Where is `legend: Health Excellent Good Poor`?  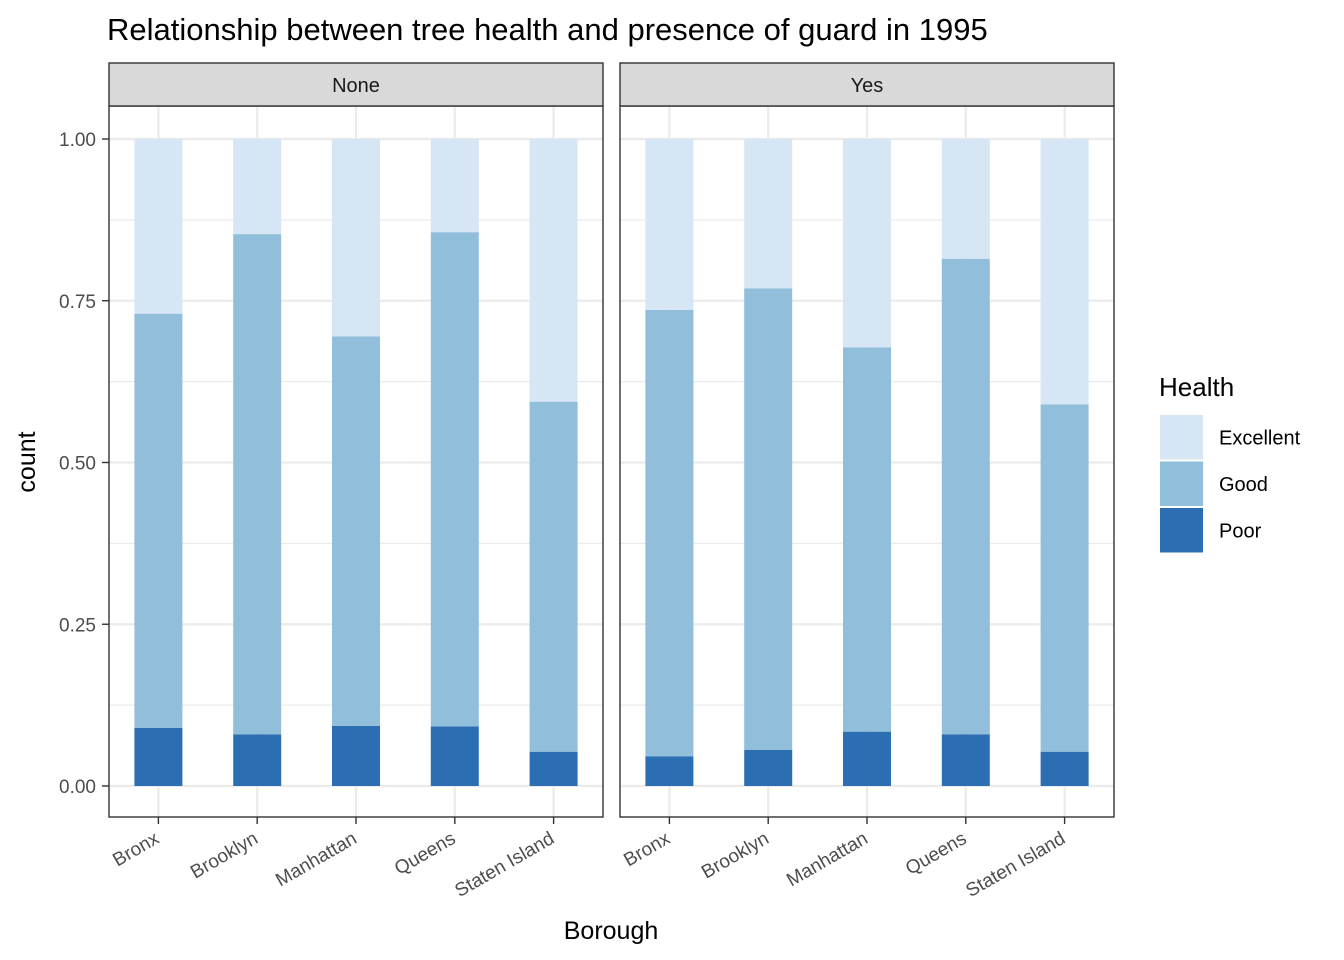
legend: Health Excellent Good Poor is located at coordinates (1230, 462).